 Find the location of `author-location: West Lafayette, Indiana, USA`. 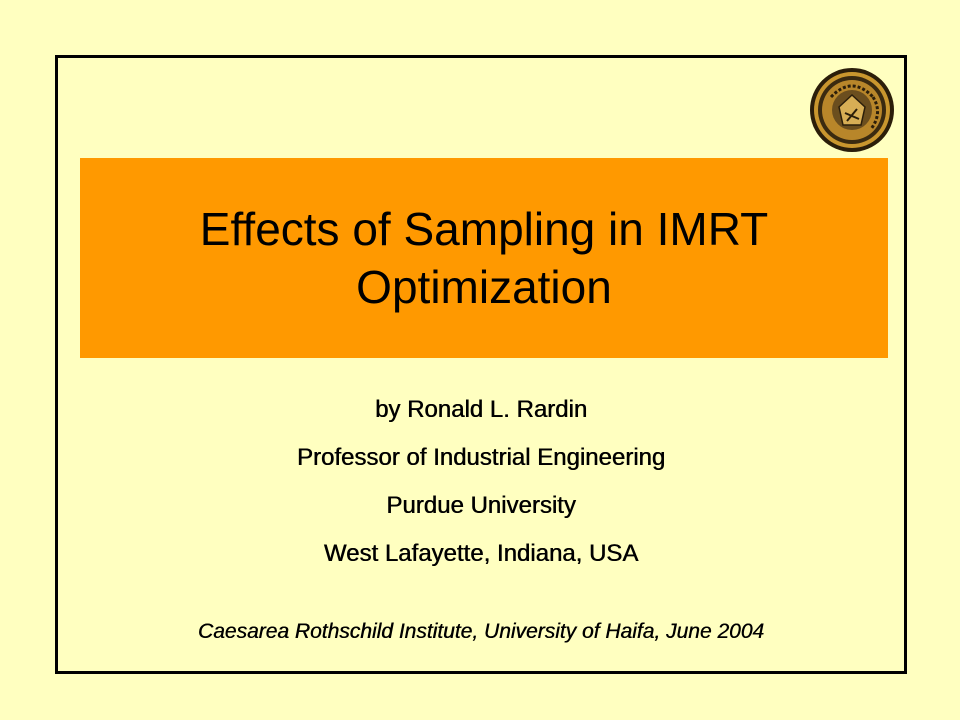

author-location: West Lafayette, Indiana, USA is located at coordinates (481, 553).